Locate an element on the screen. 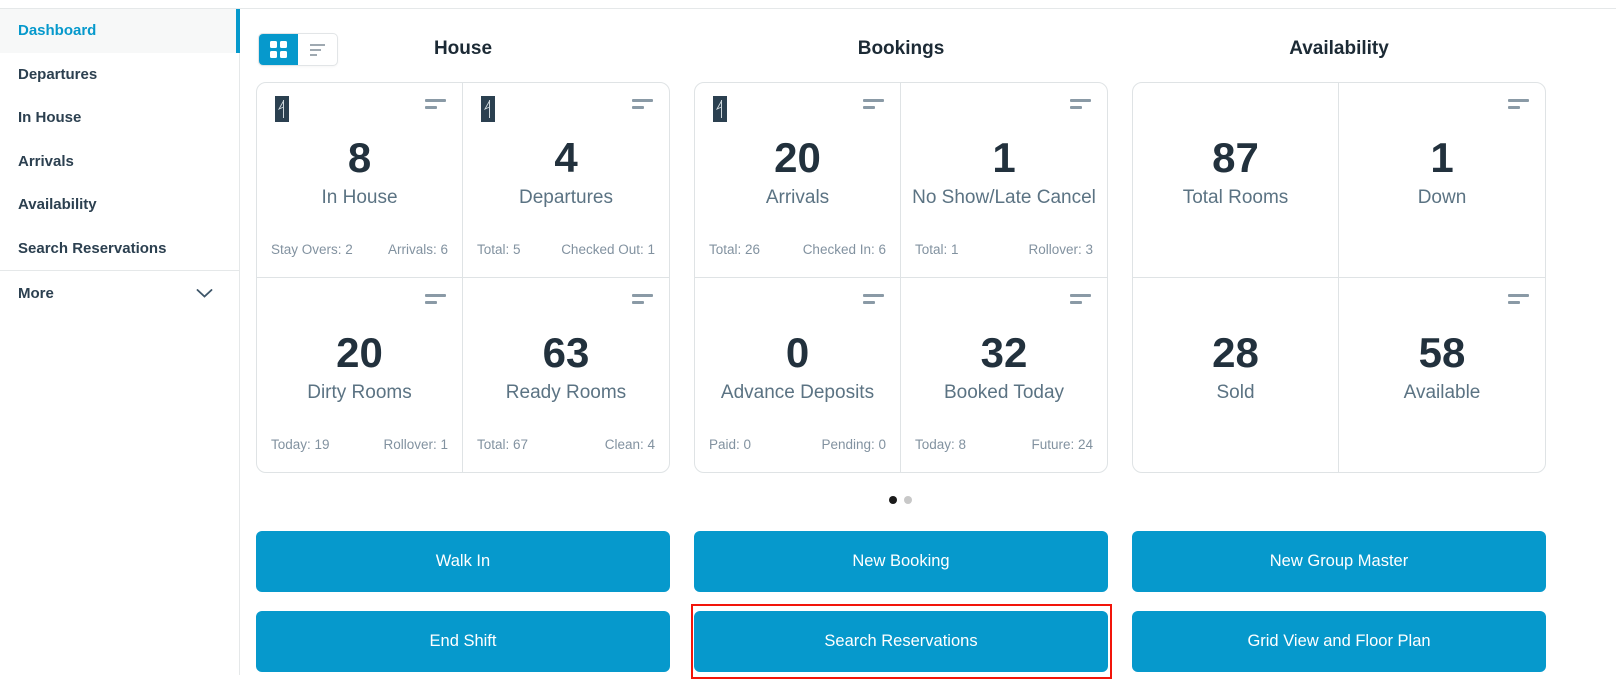 The height and width of the screenshot is (696, 1616). end-shift-button: End Shift is located at coordinates (463, 641).